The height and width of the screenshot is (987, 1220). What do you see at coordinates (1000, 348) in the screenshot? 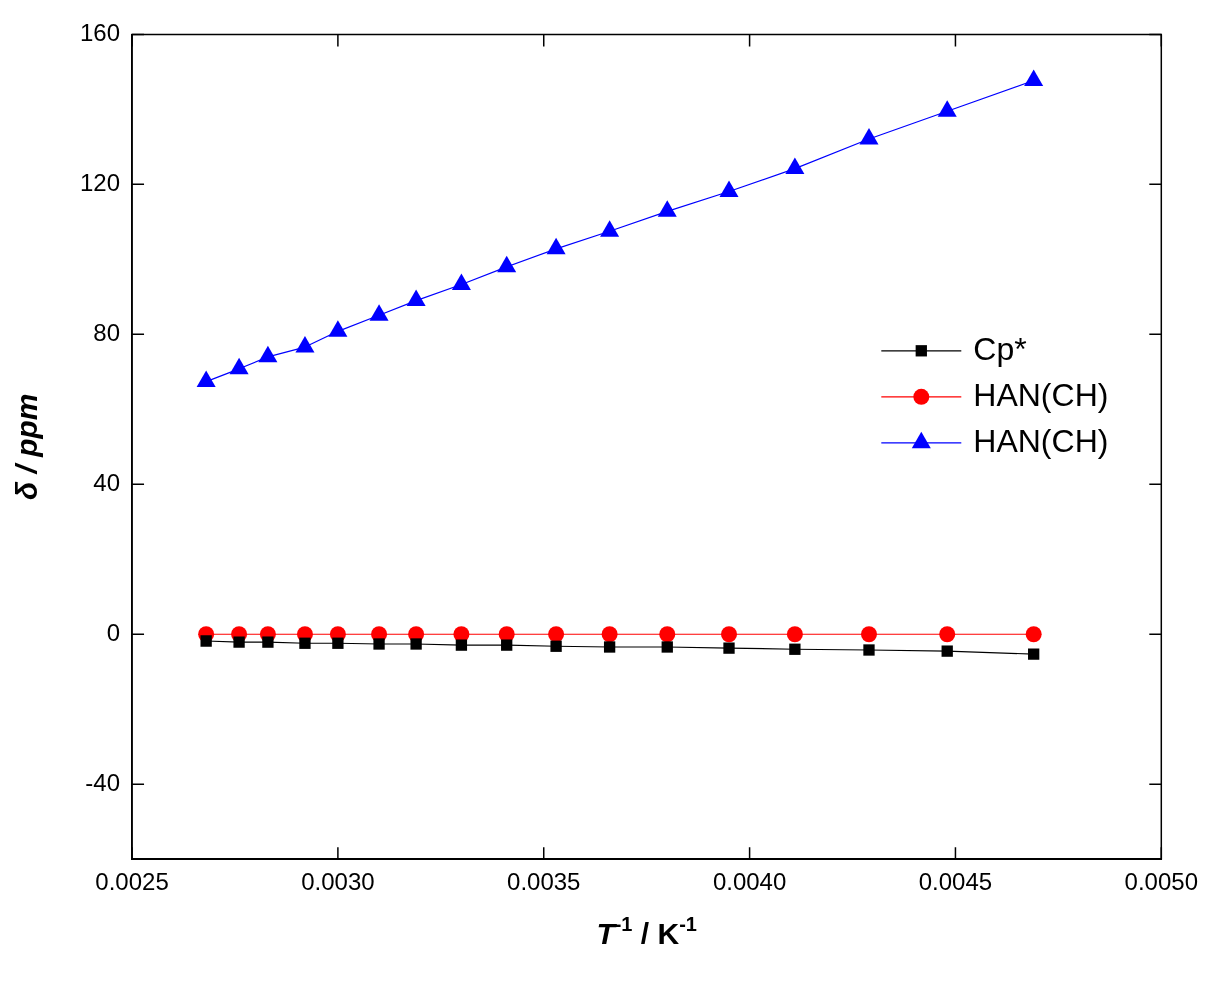
I see `legend-label: Cp*` at bounding box center [1000, 348].